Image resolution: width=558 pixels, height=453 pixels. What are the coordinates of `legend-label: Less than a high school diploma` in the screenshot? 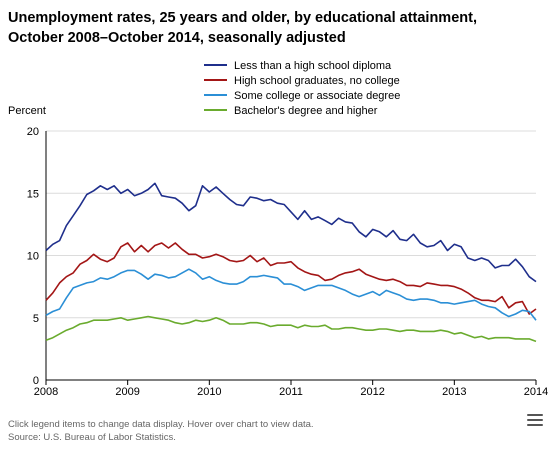 It's located at (313, 66).